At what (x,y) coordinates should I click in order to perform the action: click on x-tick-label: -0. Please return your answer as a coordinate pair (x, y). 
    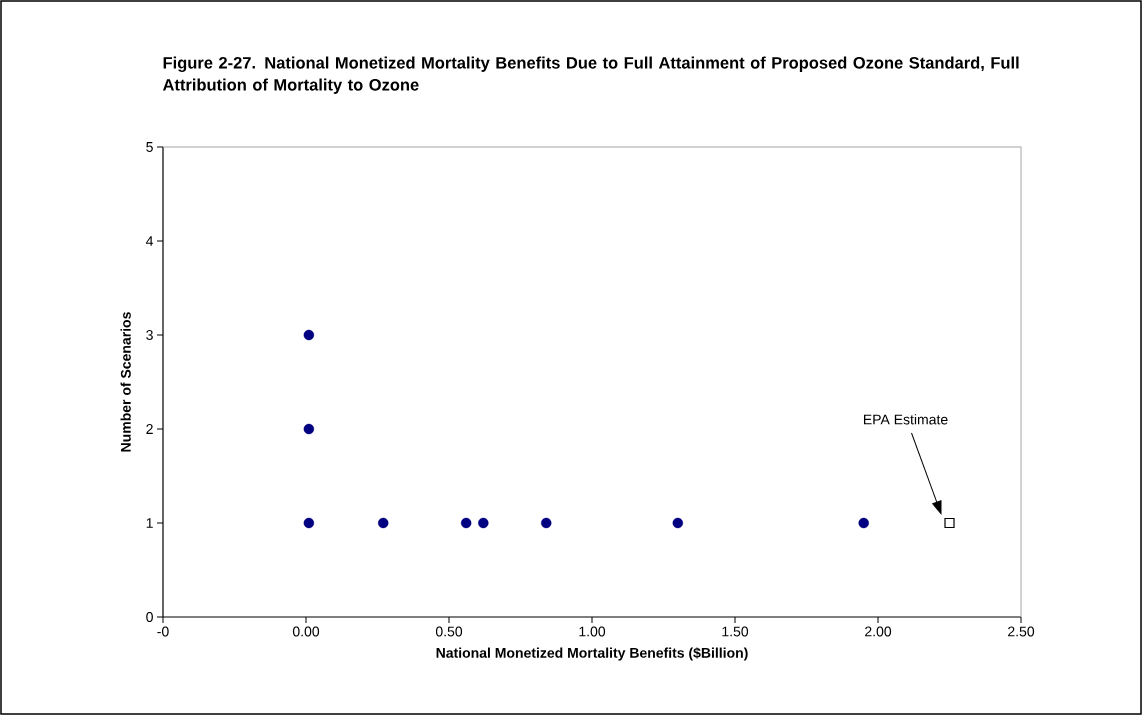
    Looking at the image, I should click on (163, 631).